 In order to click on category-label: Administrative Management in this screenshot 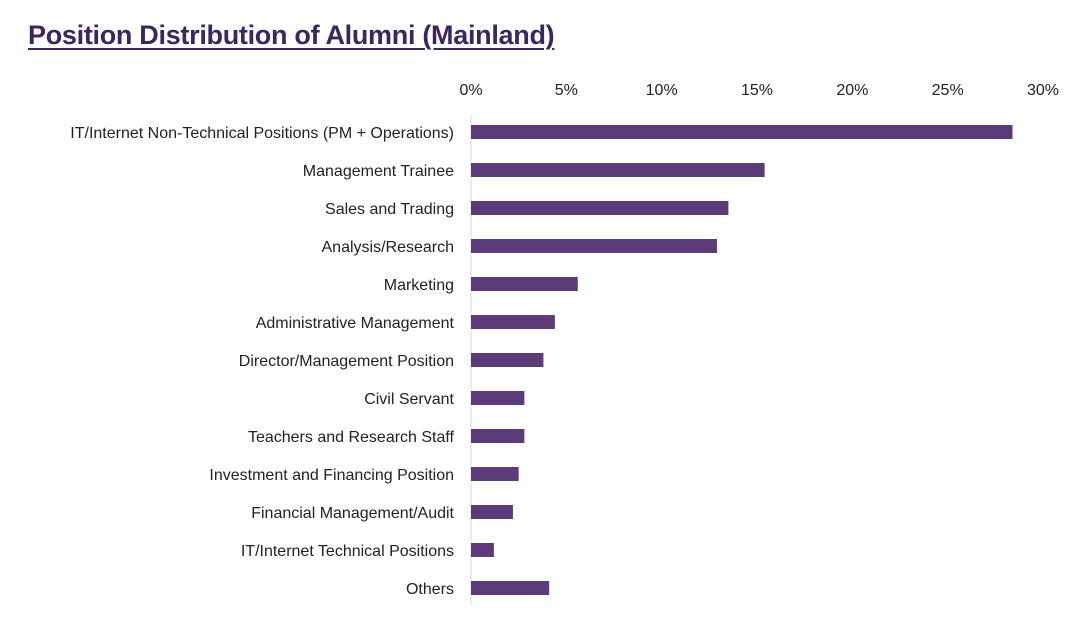, I will do `click(355, 323)`.